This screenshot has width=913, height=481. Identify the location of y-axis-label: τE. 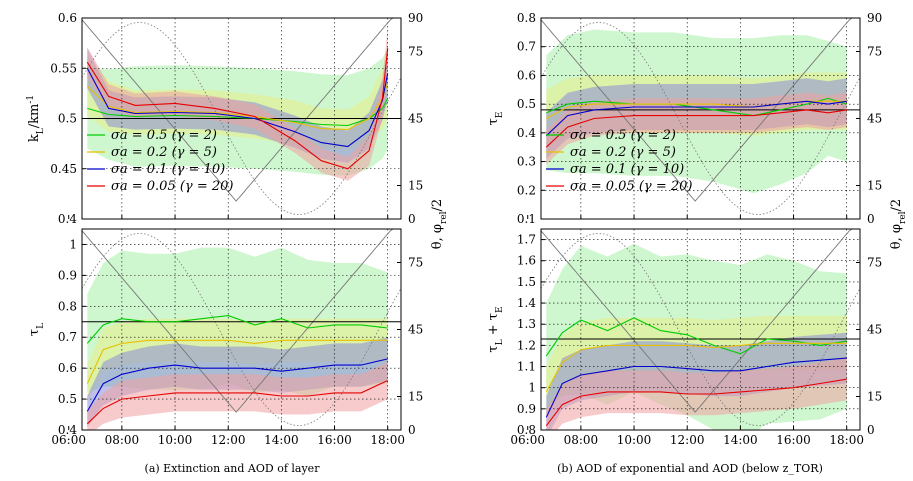
(495, 119).